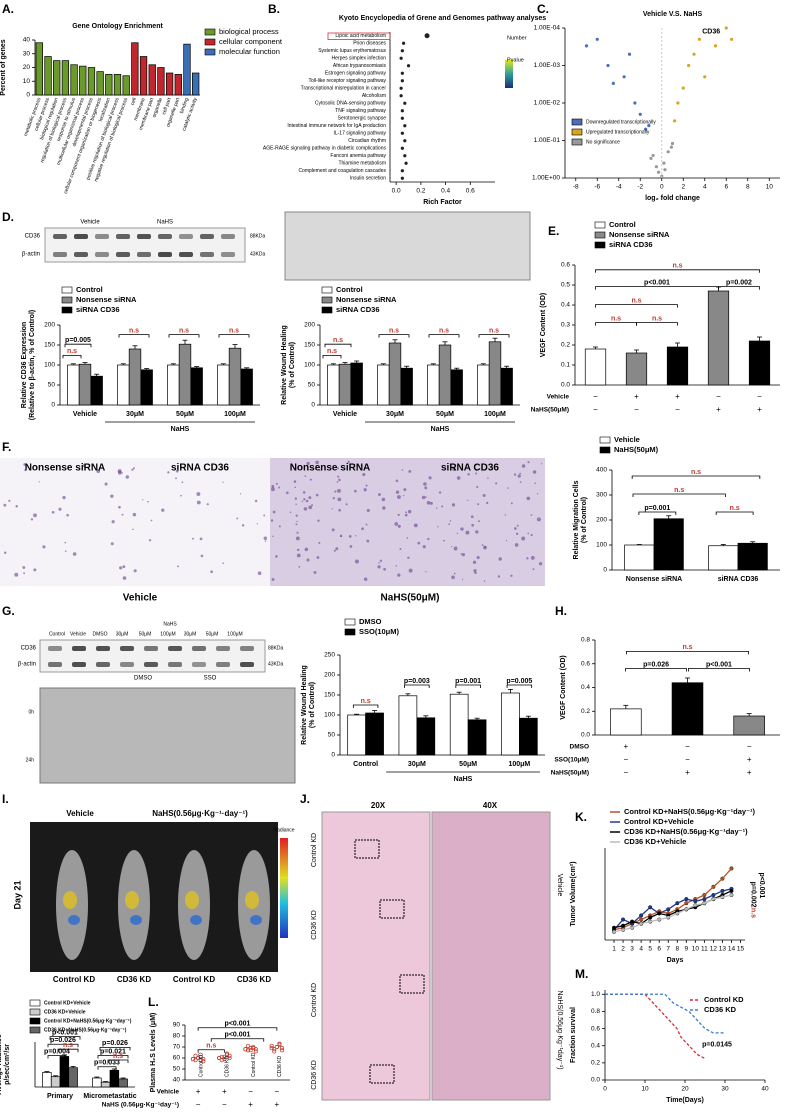 This screenshot has height=1119, width=791. What do you see at coordinates (167, 735) in the screenshot?
I see `wound-images-g` at bounding box center [167, 735].